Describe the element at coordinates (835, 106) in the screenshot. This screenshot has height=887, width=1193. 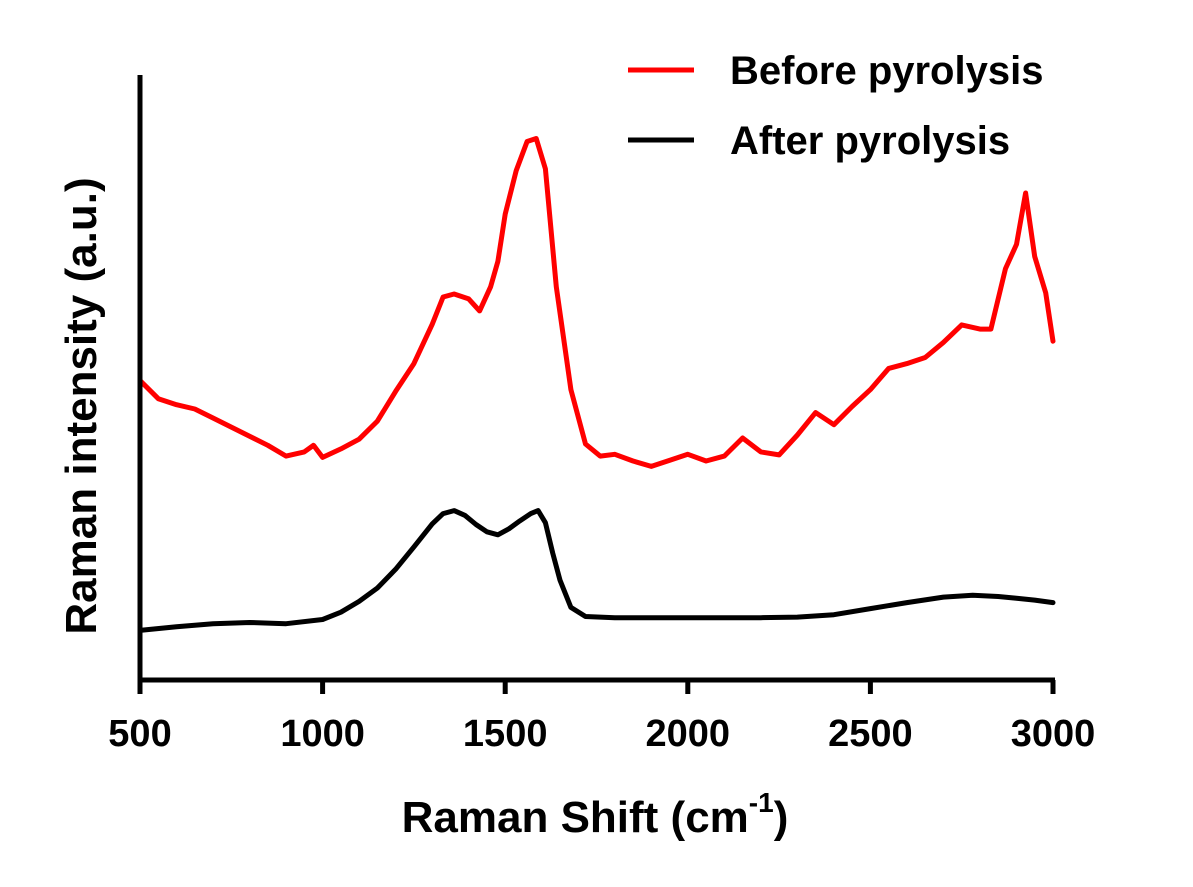
I see `legend: Before pyrolysis After pyrolysis` at that location.